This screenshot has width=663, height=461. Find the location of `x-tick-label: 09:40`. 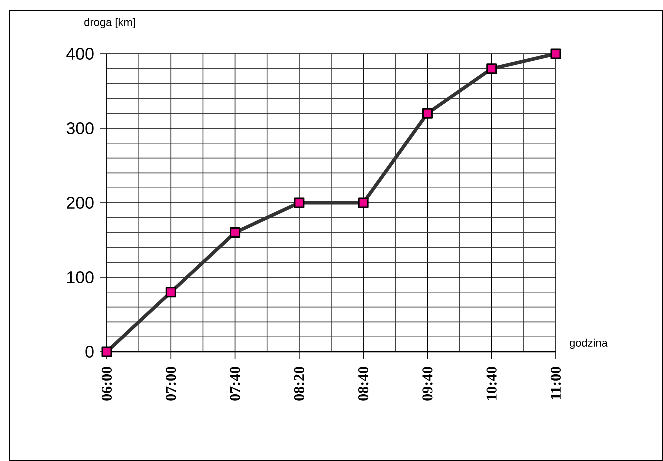

x-tick-label: 09:40 is located at coordinates (427, 384).